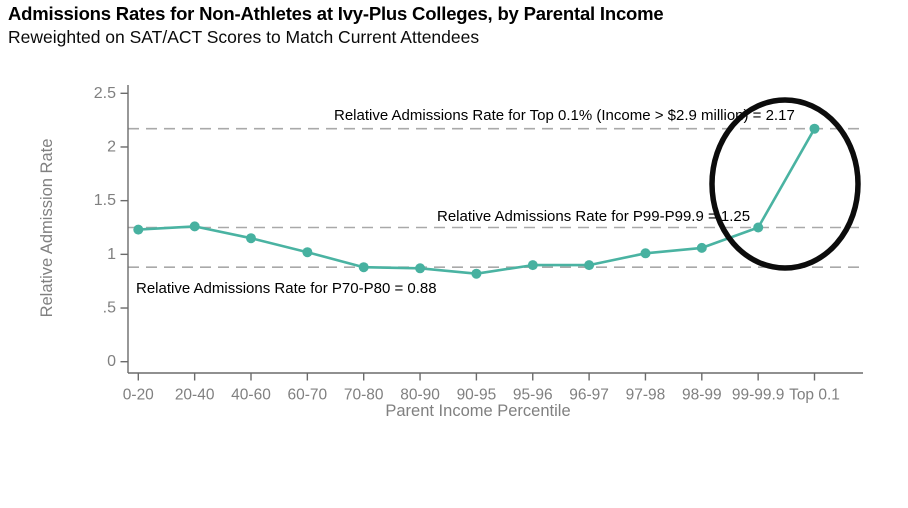 The height and width of the screenshot is (508, 908). What do you see at coordinates (109, 308) in the screenshot?
I see `y-tick-label: .5` at bounding box center [109, 308].